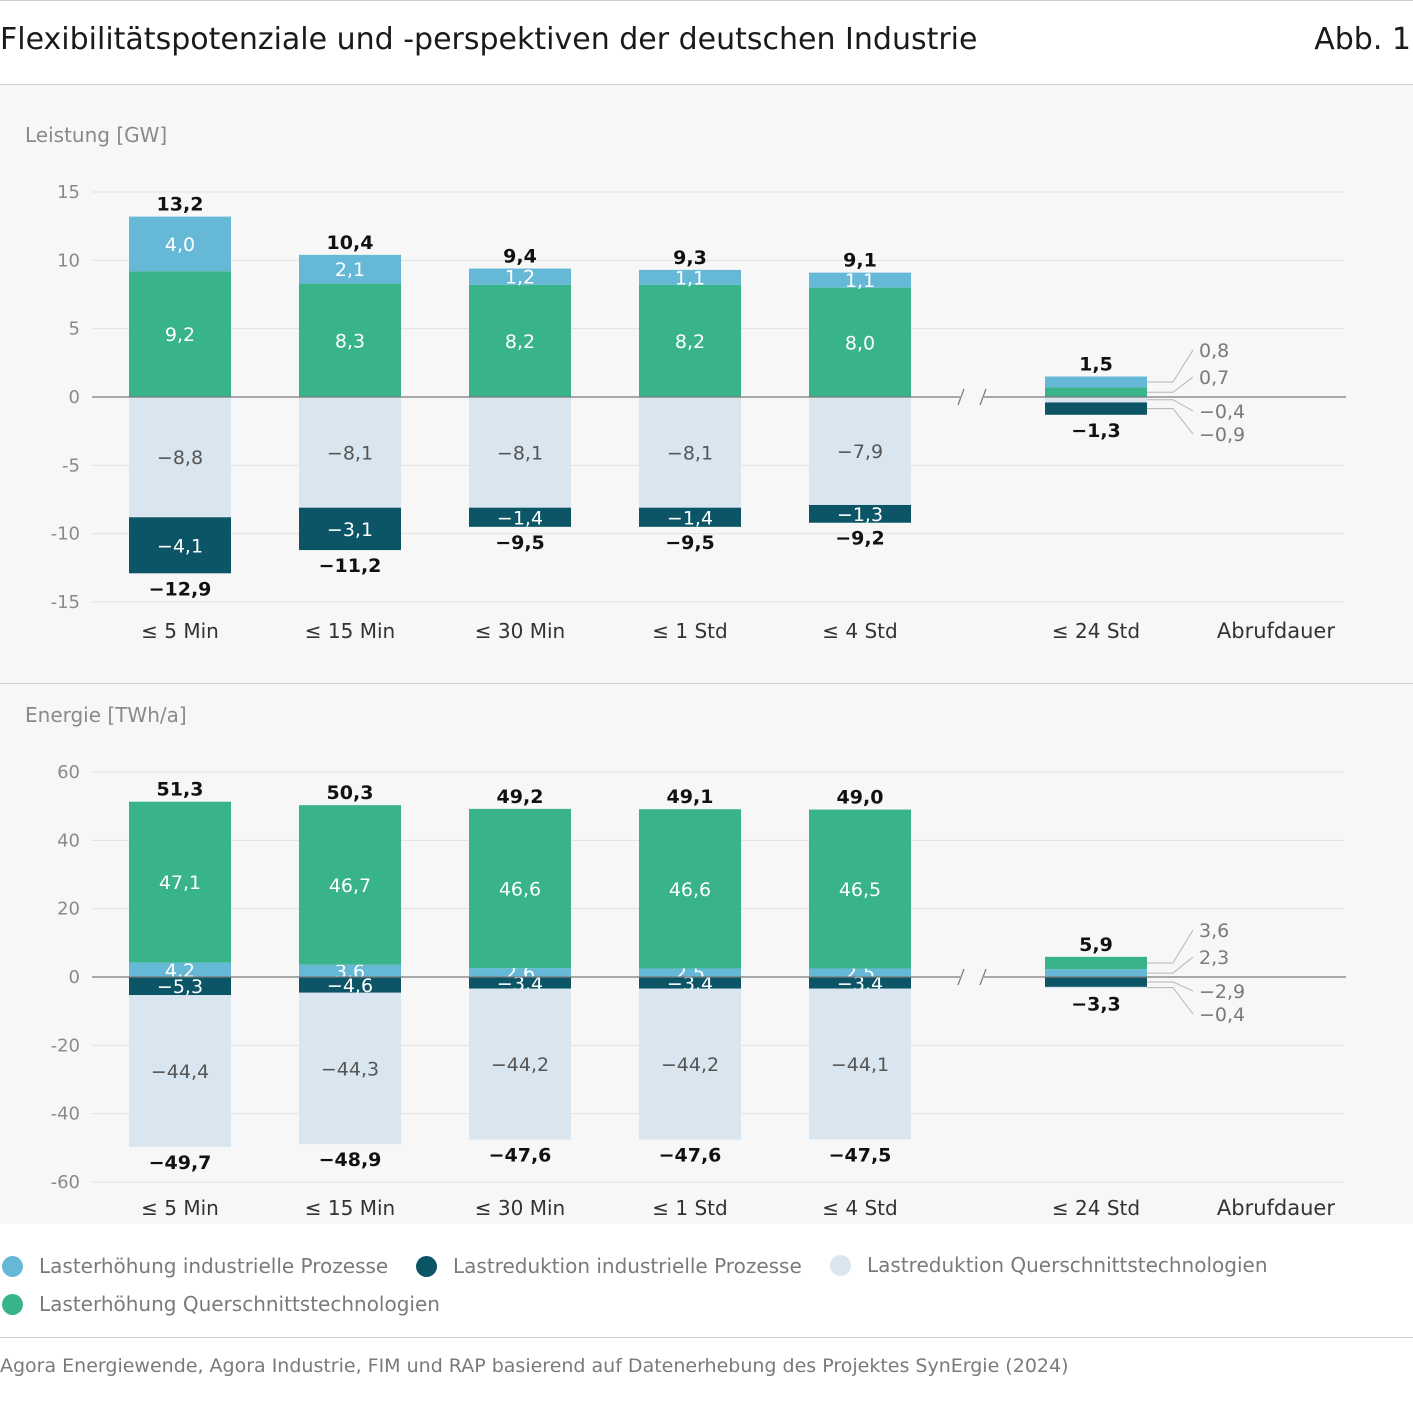 This screenshot has width=1413, height=1401. I want to click on legend-dot, so click(426, 1266).